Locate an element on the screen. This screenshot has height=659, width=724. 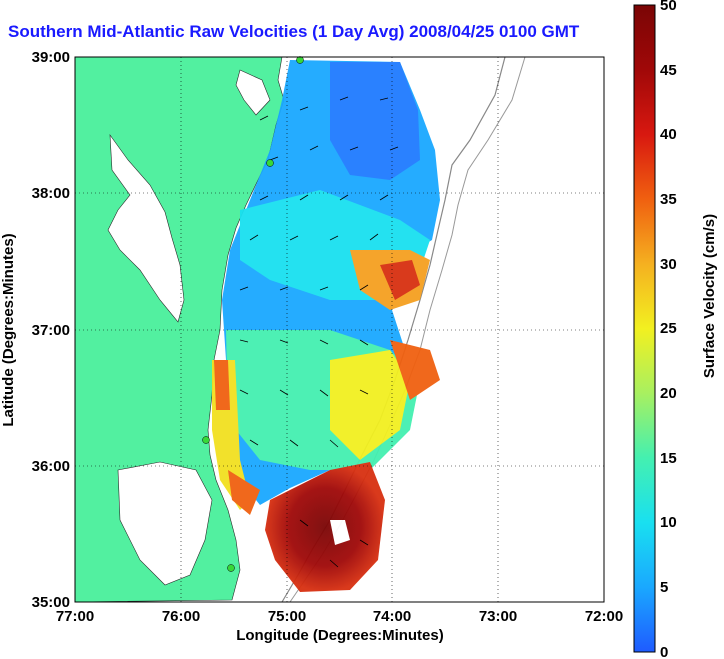
colorbar-tick-label: 35 is located at coordinates (668, 199).